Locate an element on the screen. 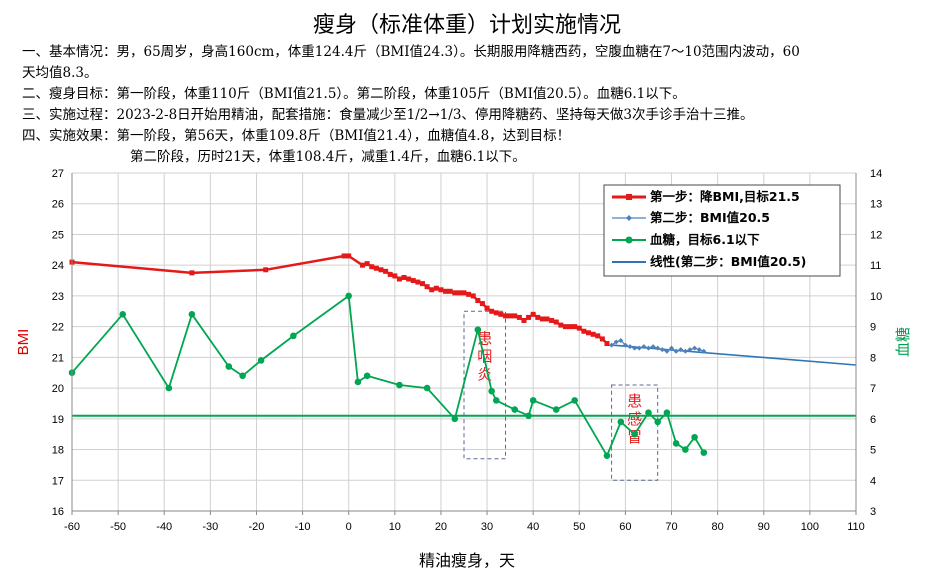  y-left-tick-label: 20 is located at coordinates (58, 389).